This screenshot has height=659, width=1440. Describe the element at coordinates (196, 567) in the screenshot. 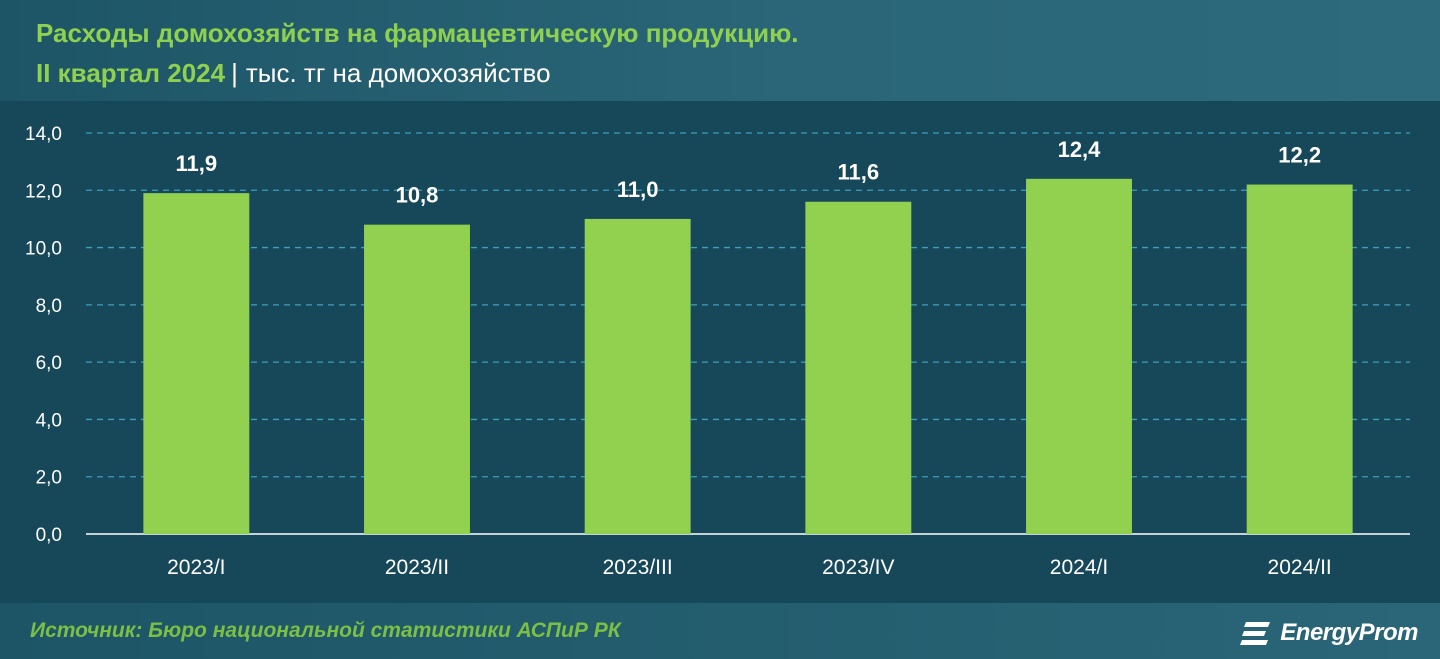

I see `x-tick-label: 2023/I` at that location.